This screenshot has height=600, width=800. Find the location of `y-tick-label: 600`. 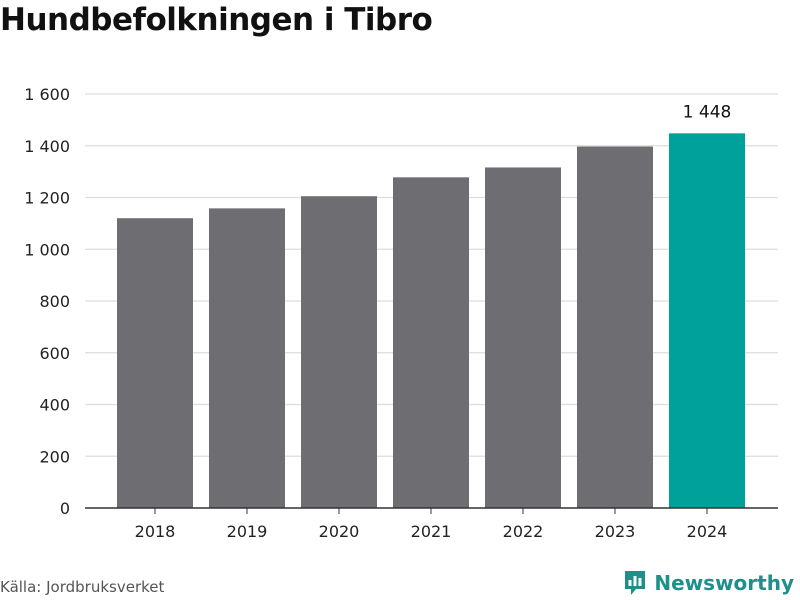

y-tick-label: 600 is located at coordinates (54, 353).